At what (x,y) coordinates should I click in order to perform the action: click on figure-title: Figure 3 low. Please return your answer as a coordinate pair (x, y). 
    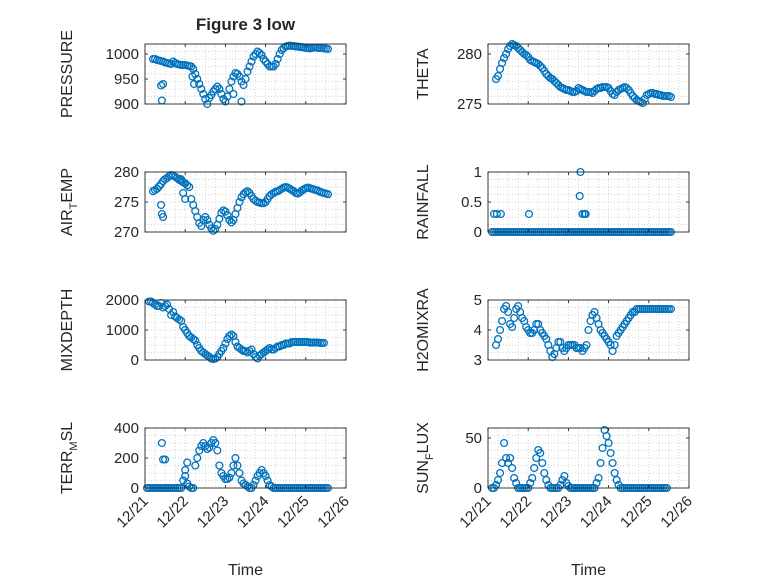
    Looking at the image, I should click on (246, 24).